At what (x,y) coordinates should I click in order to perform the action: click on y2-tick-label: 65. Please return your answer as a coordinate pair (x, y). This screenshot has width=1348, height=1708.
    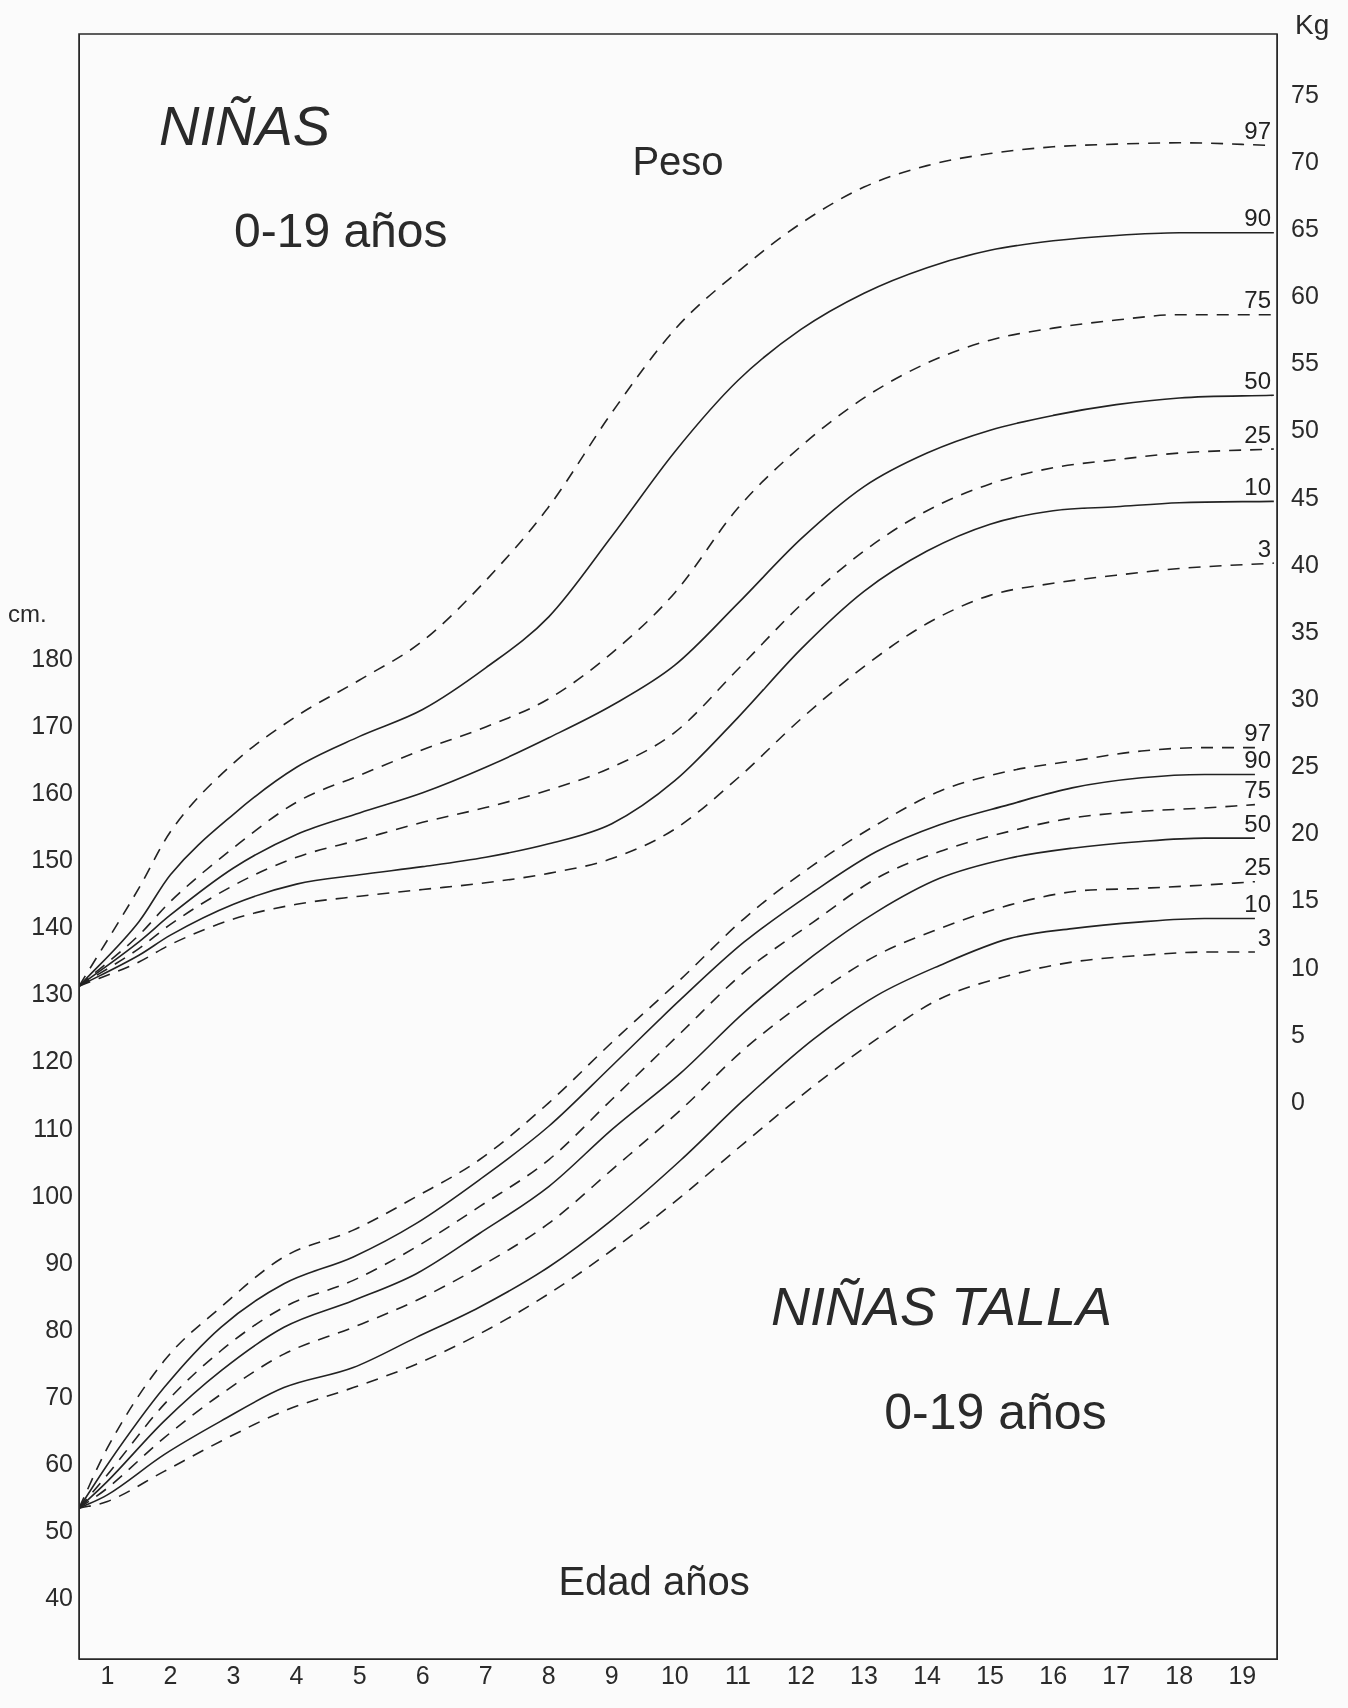
    Looking at the image, I should click on (1305, 227).